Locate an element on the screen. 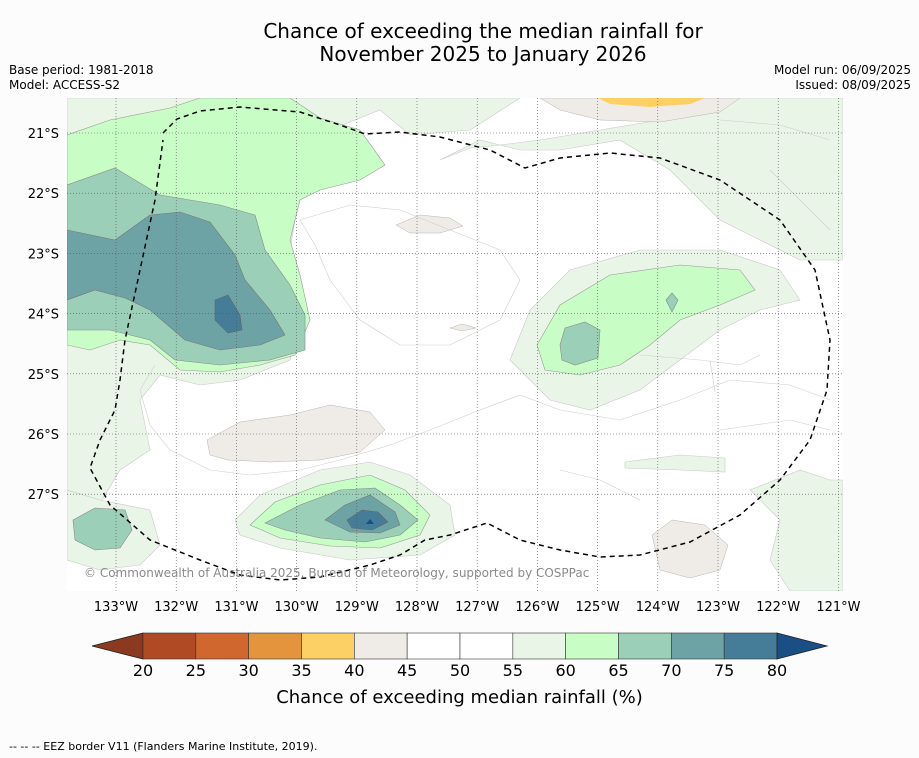  colorbar-tick-label: 70 is located at coordinates (671, 670).